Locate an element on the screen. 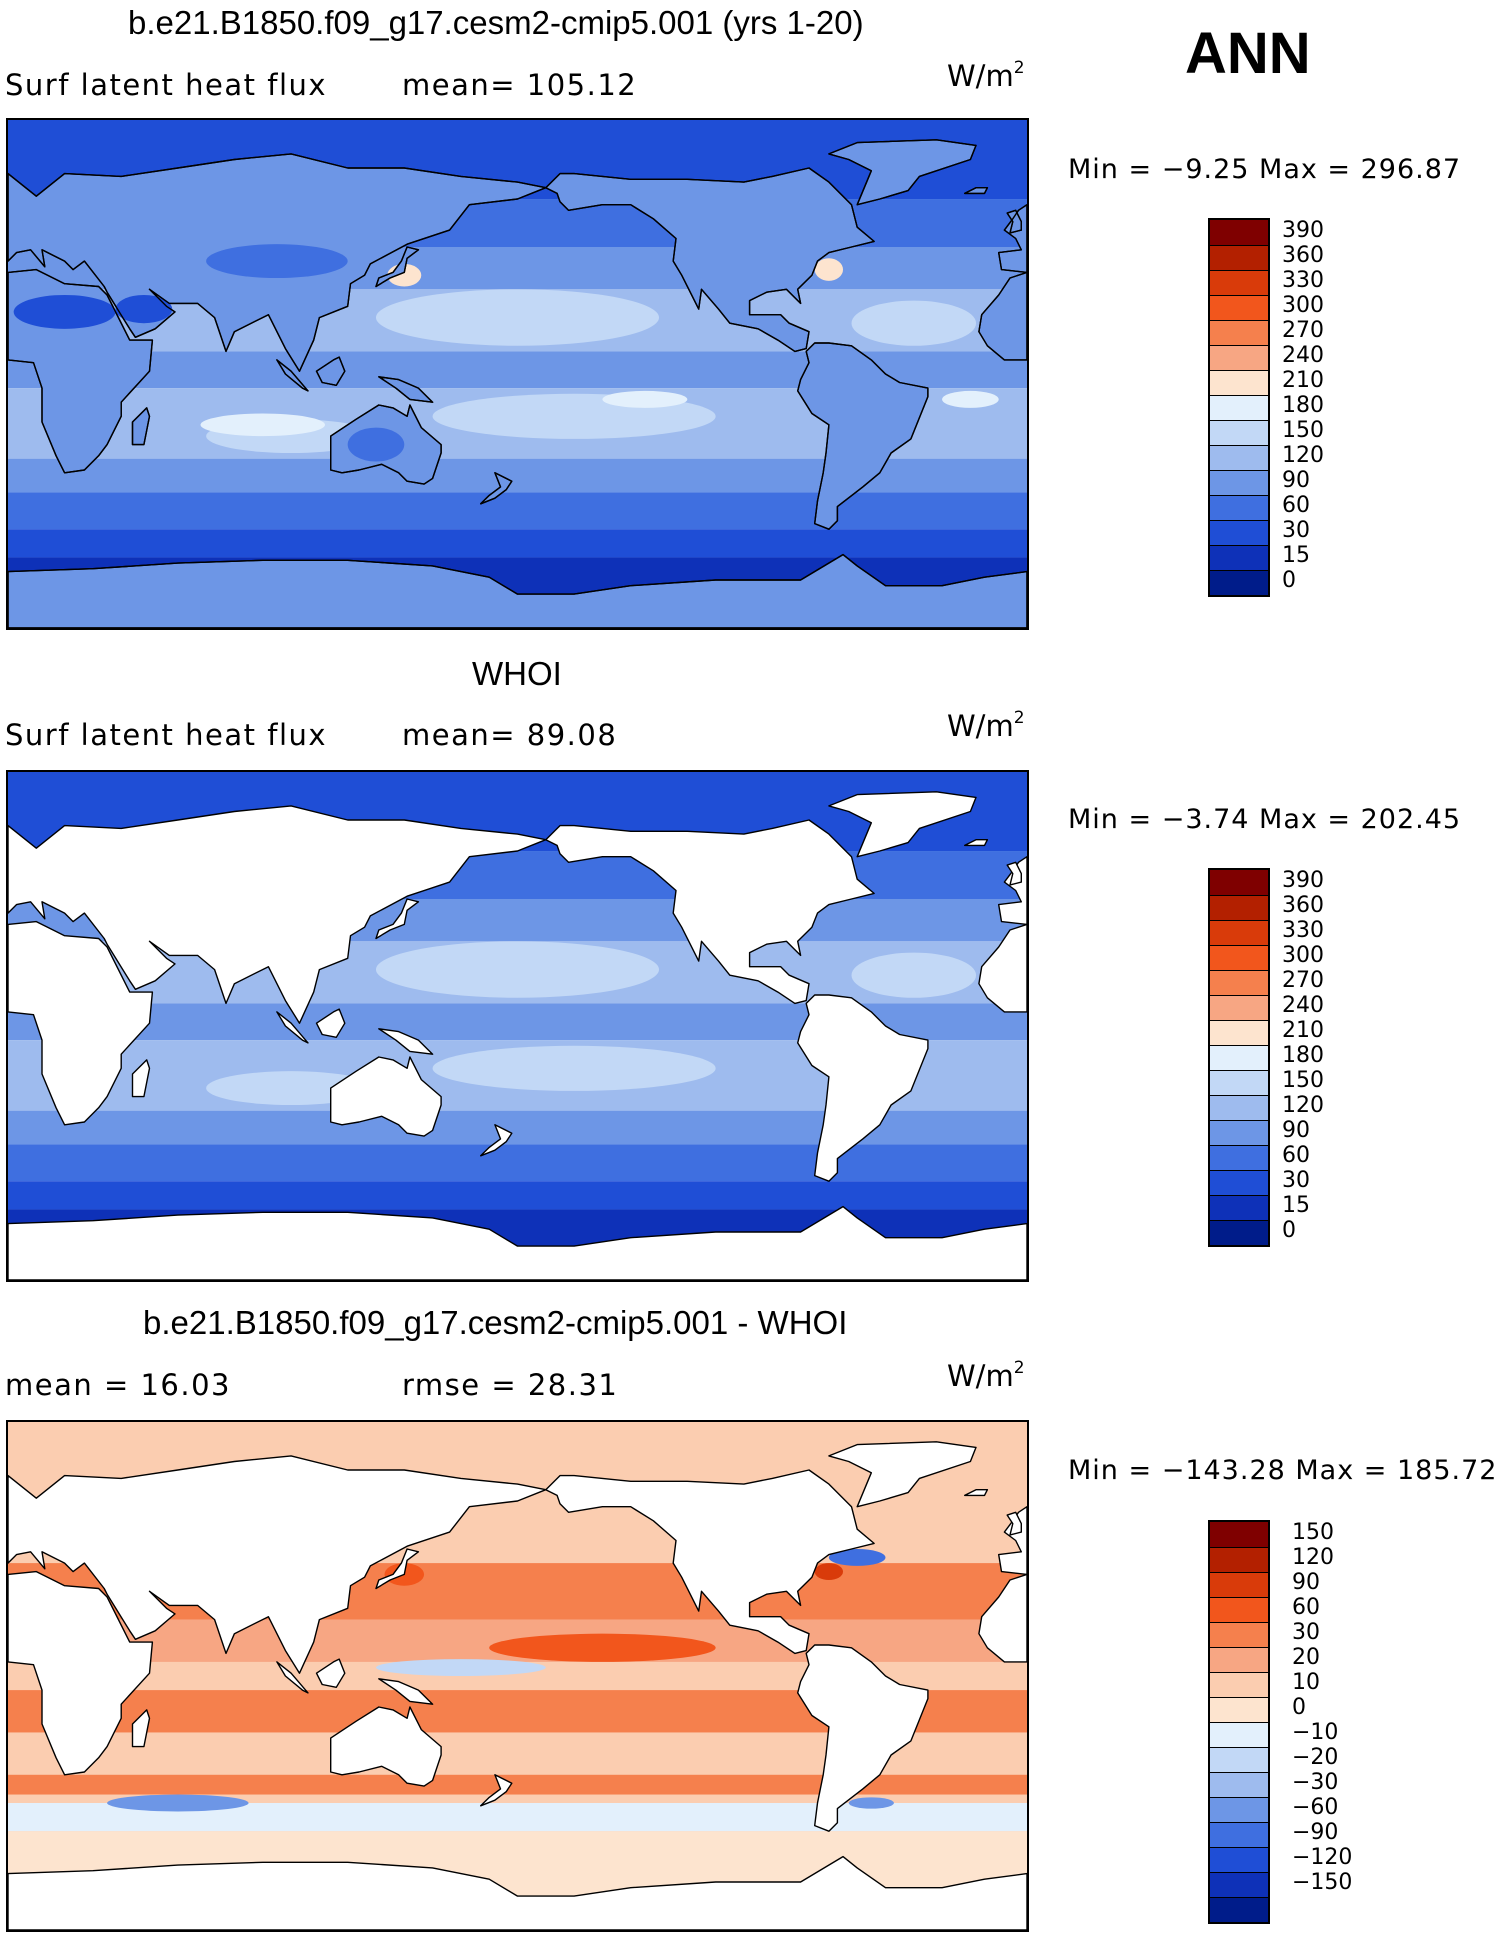 The width and height of the screenshot is (1501, 1940). panel-title: WHOI is located at coordinates (517, 673).